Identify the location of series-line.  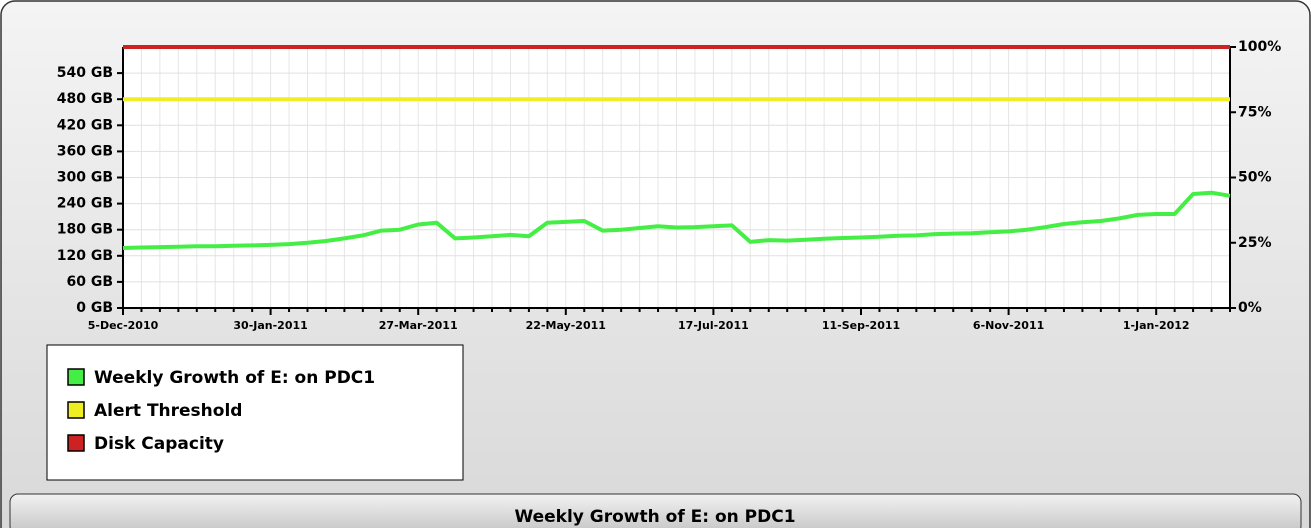
(676, 220).